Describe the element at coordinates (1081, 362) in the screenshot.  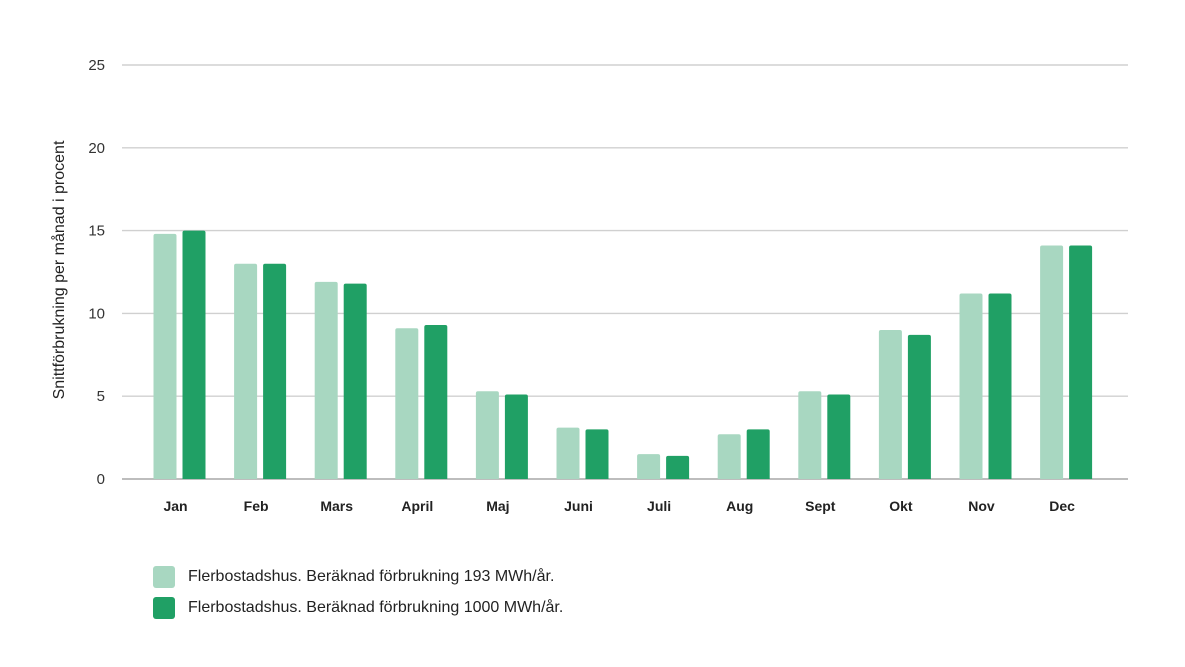
I see `bar-series-2-dec` at that location.